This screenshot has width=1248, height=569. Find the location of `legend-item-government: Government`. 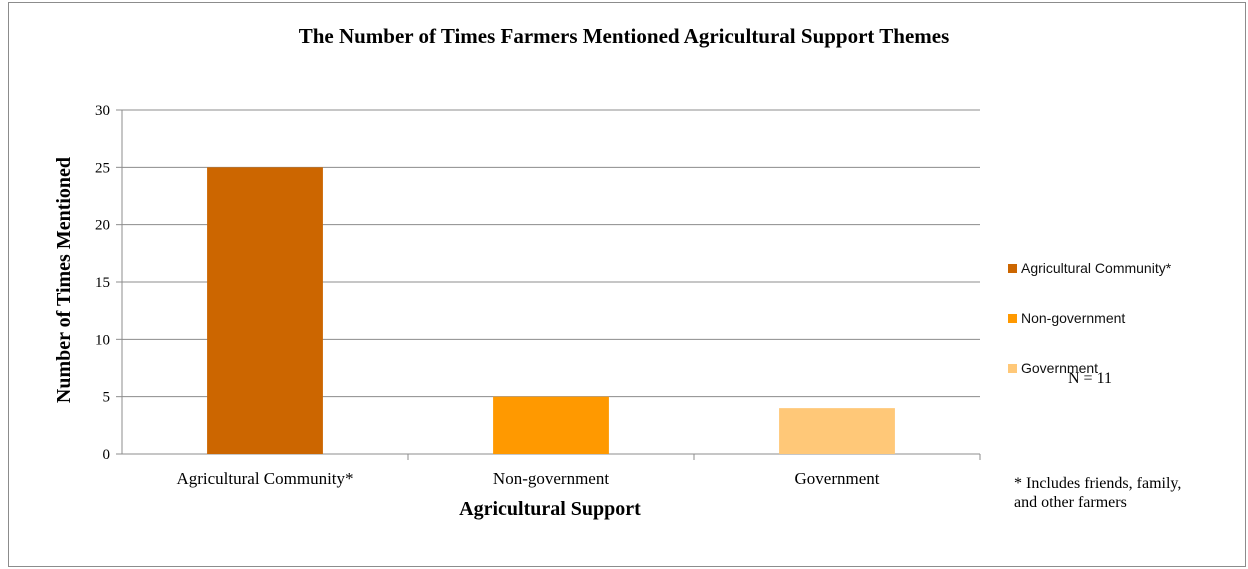

legend-item-government: Government is located at coordinates (1089, 368).